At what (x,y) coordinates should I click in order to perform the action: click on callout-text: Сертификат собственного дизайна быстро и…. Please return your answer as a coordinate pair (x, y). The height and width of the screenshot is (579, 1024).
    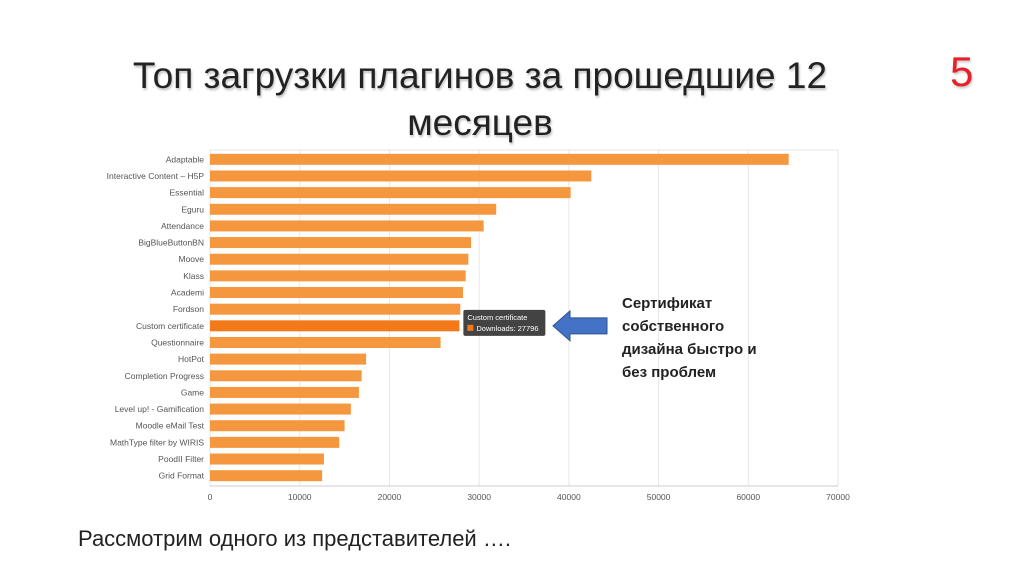
    Looking at the image, I should click on (707, 338).